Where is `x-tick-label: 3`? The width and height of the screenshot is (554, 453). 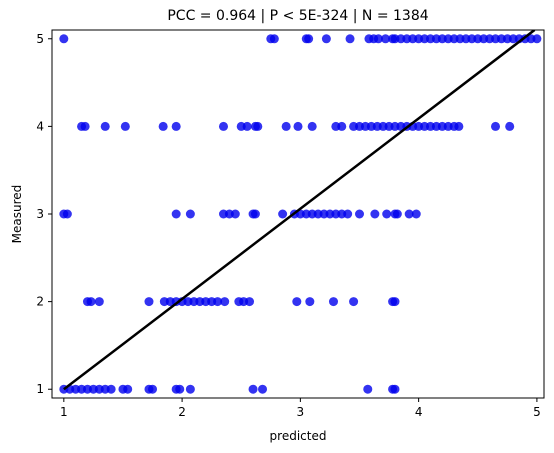
x-tick-label: 3 is located at coordinates (301, 412).